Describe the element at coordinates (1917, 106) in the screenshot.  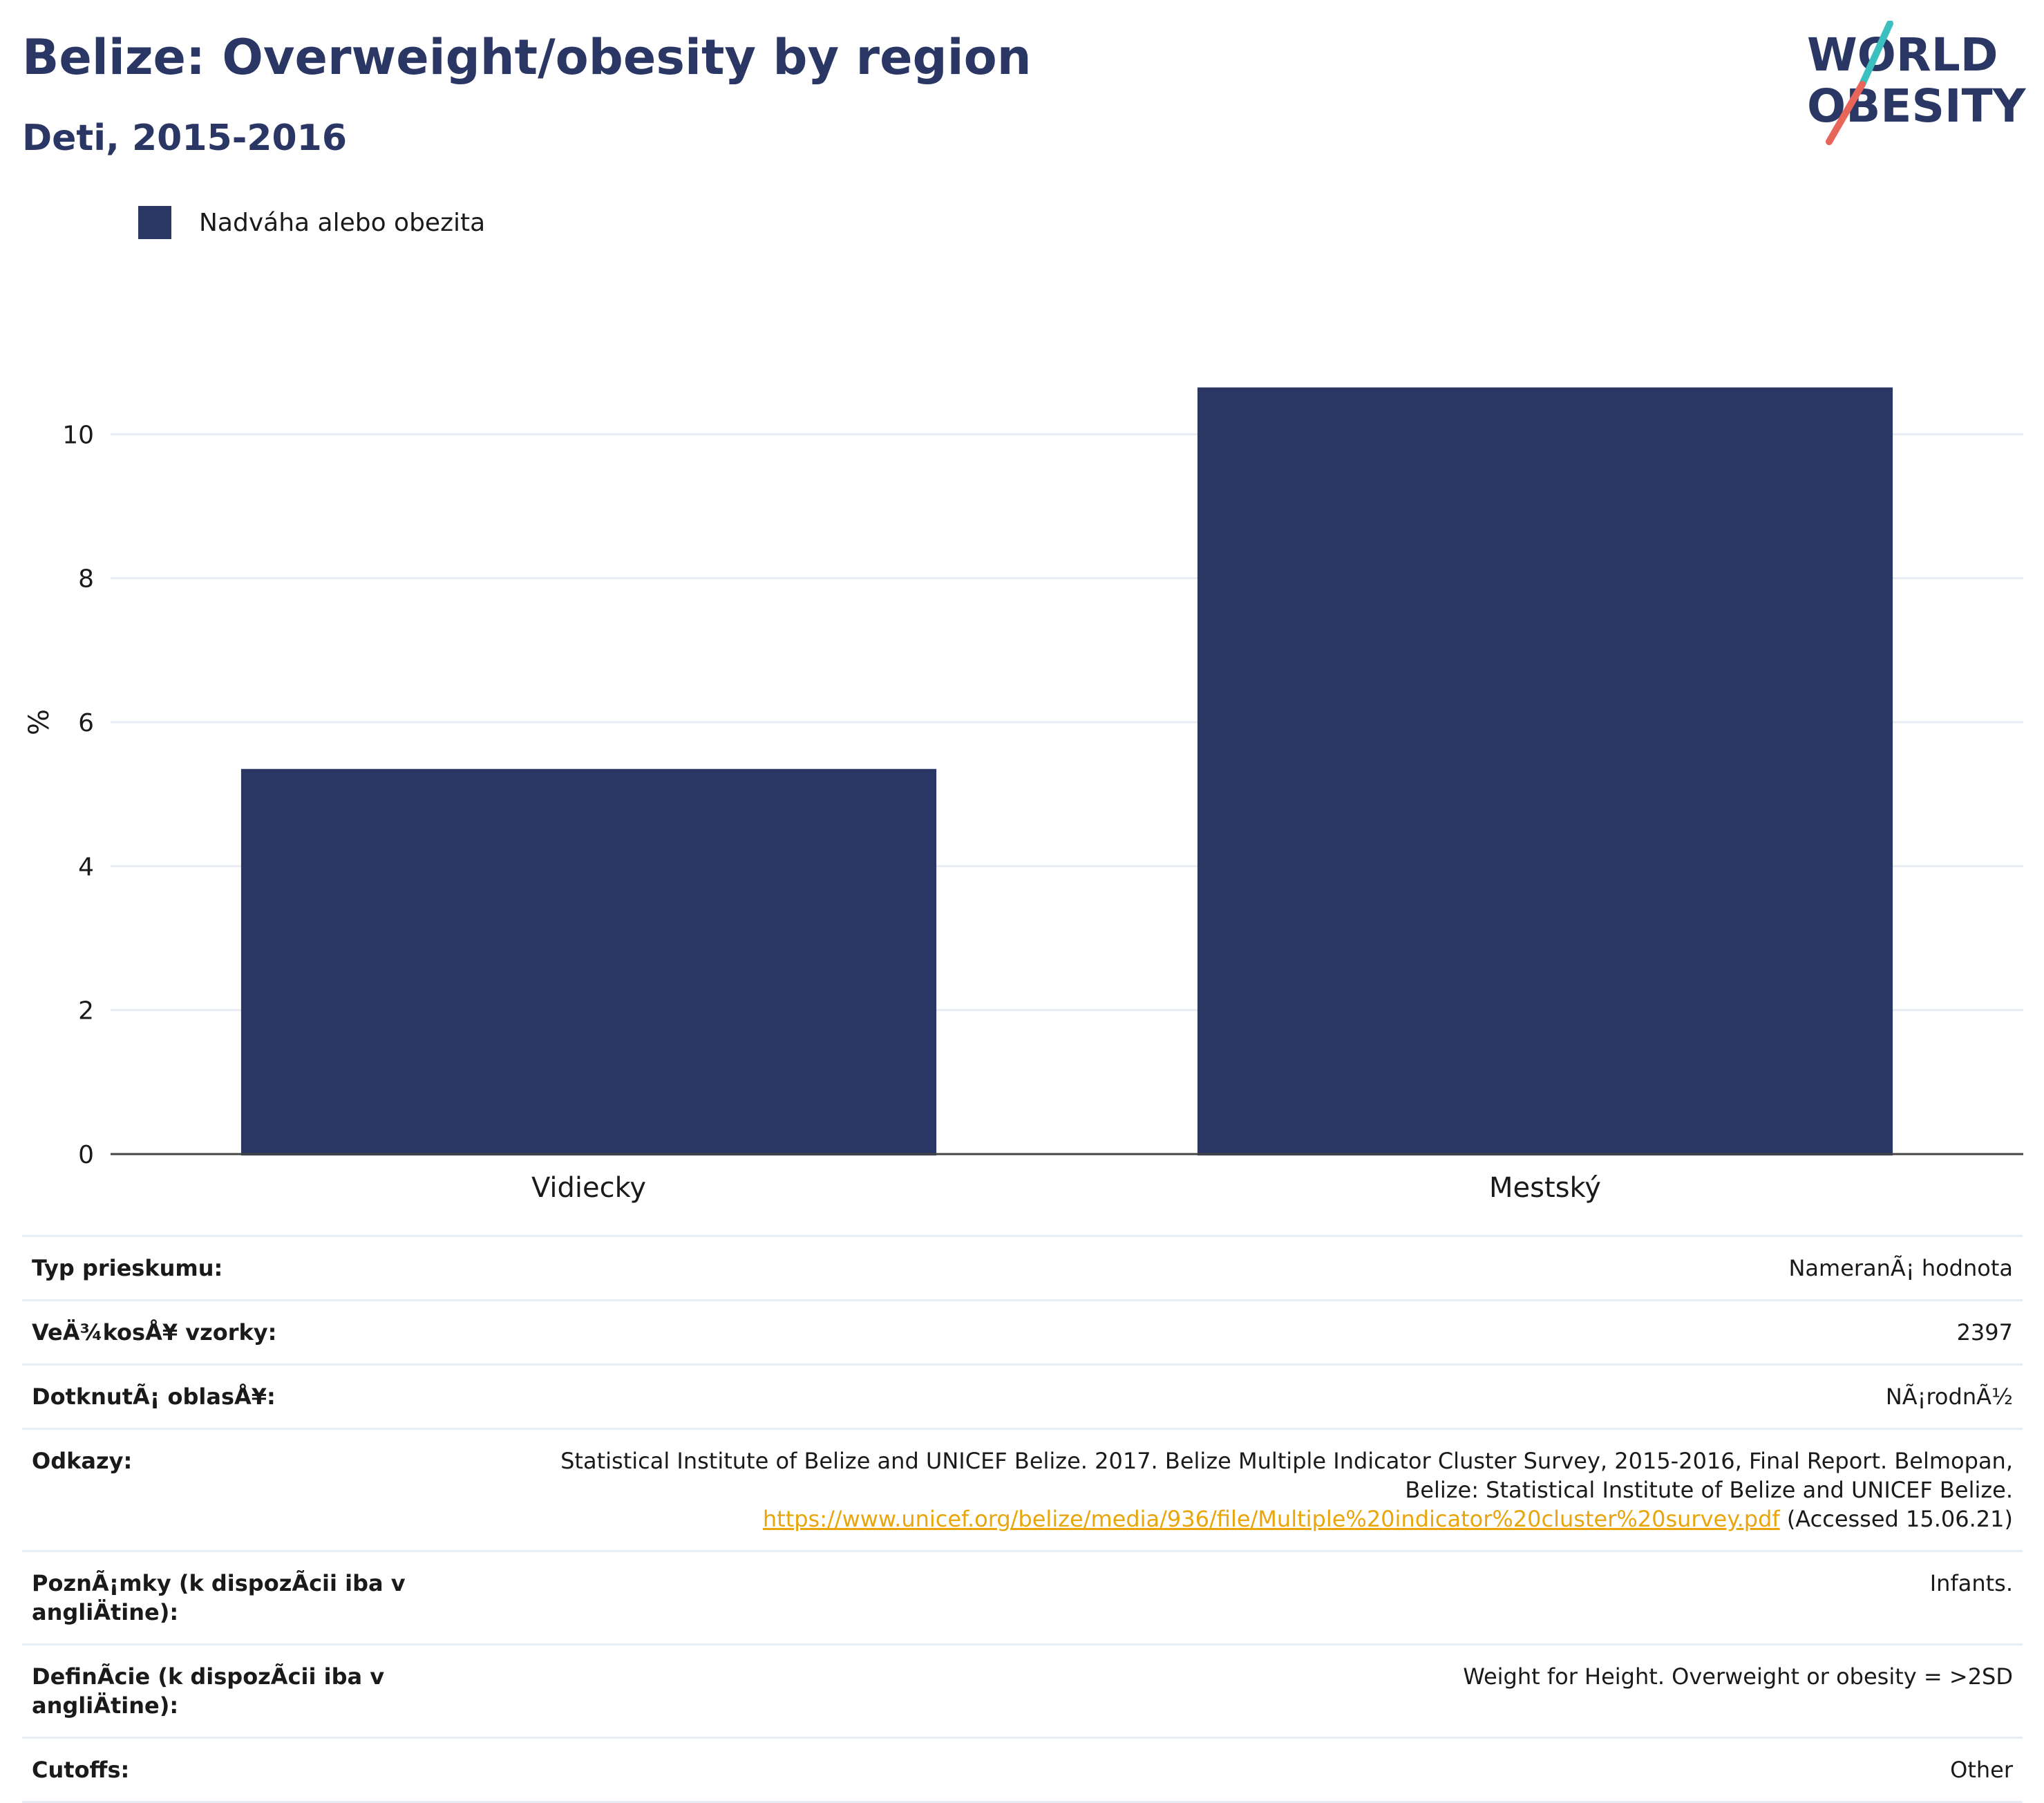
I see `logo-line2: OBESITY` at that location.